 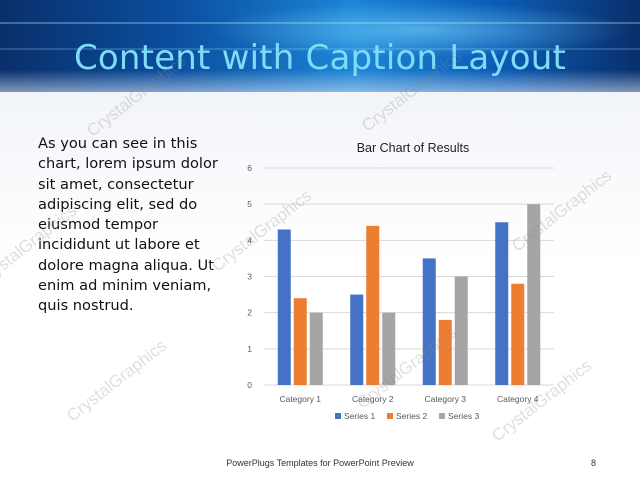 I want to click on watermark-text: CrystalGraphics, so click(x=116, y=380).